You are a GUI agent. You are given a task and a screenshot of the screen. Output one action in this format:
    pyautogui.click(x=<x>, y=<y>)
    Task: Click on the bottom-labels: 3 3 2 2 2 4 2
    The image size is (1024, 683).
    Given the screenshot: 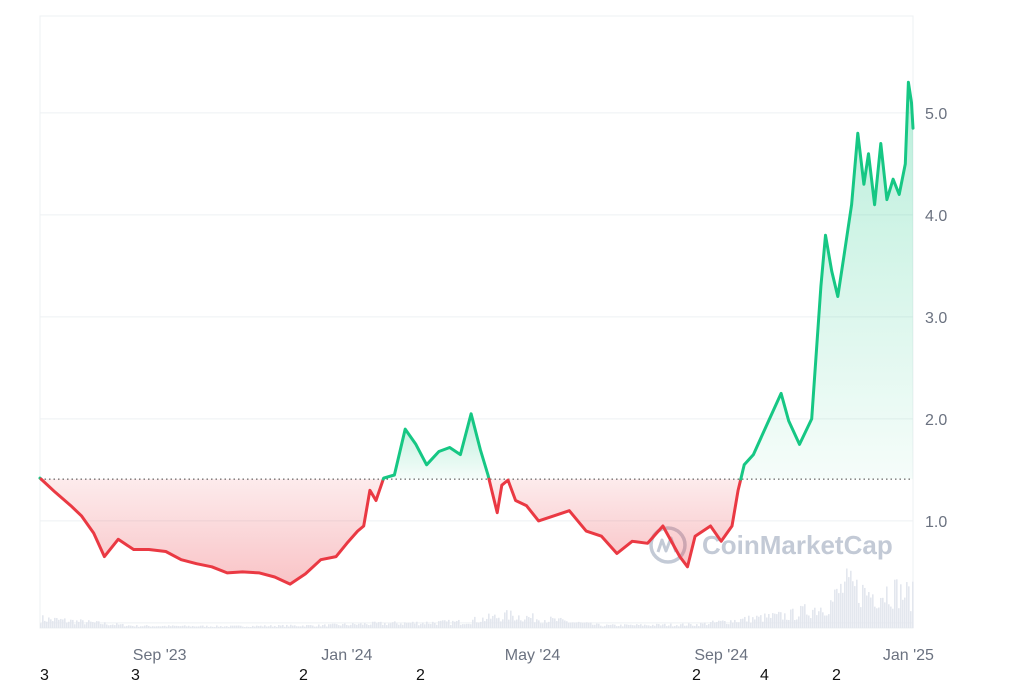 What is the action you would take?
    pyautogui.click(x=440, y=675)
    